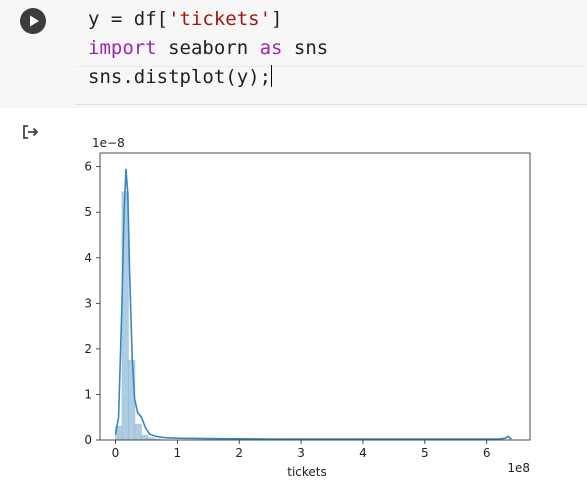  Describe the element at coordinates (363, 453) in the screenshot. I see `x-tick-label: 4` at that location.